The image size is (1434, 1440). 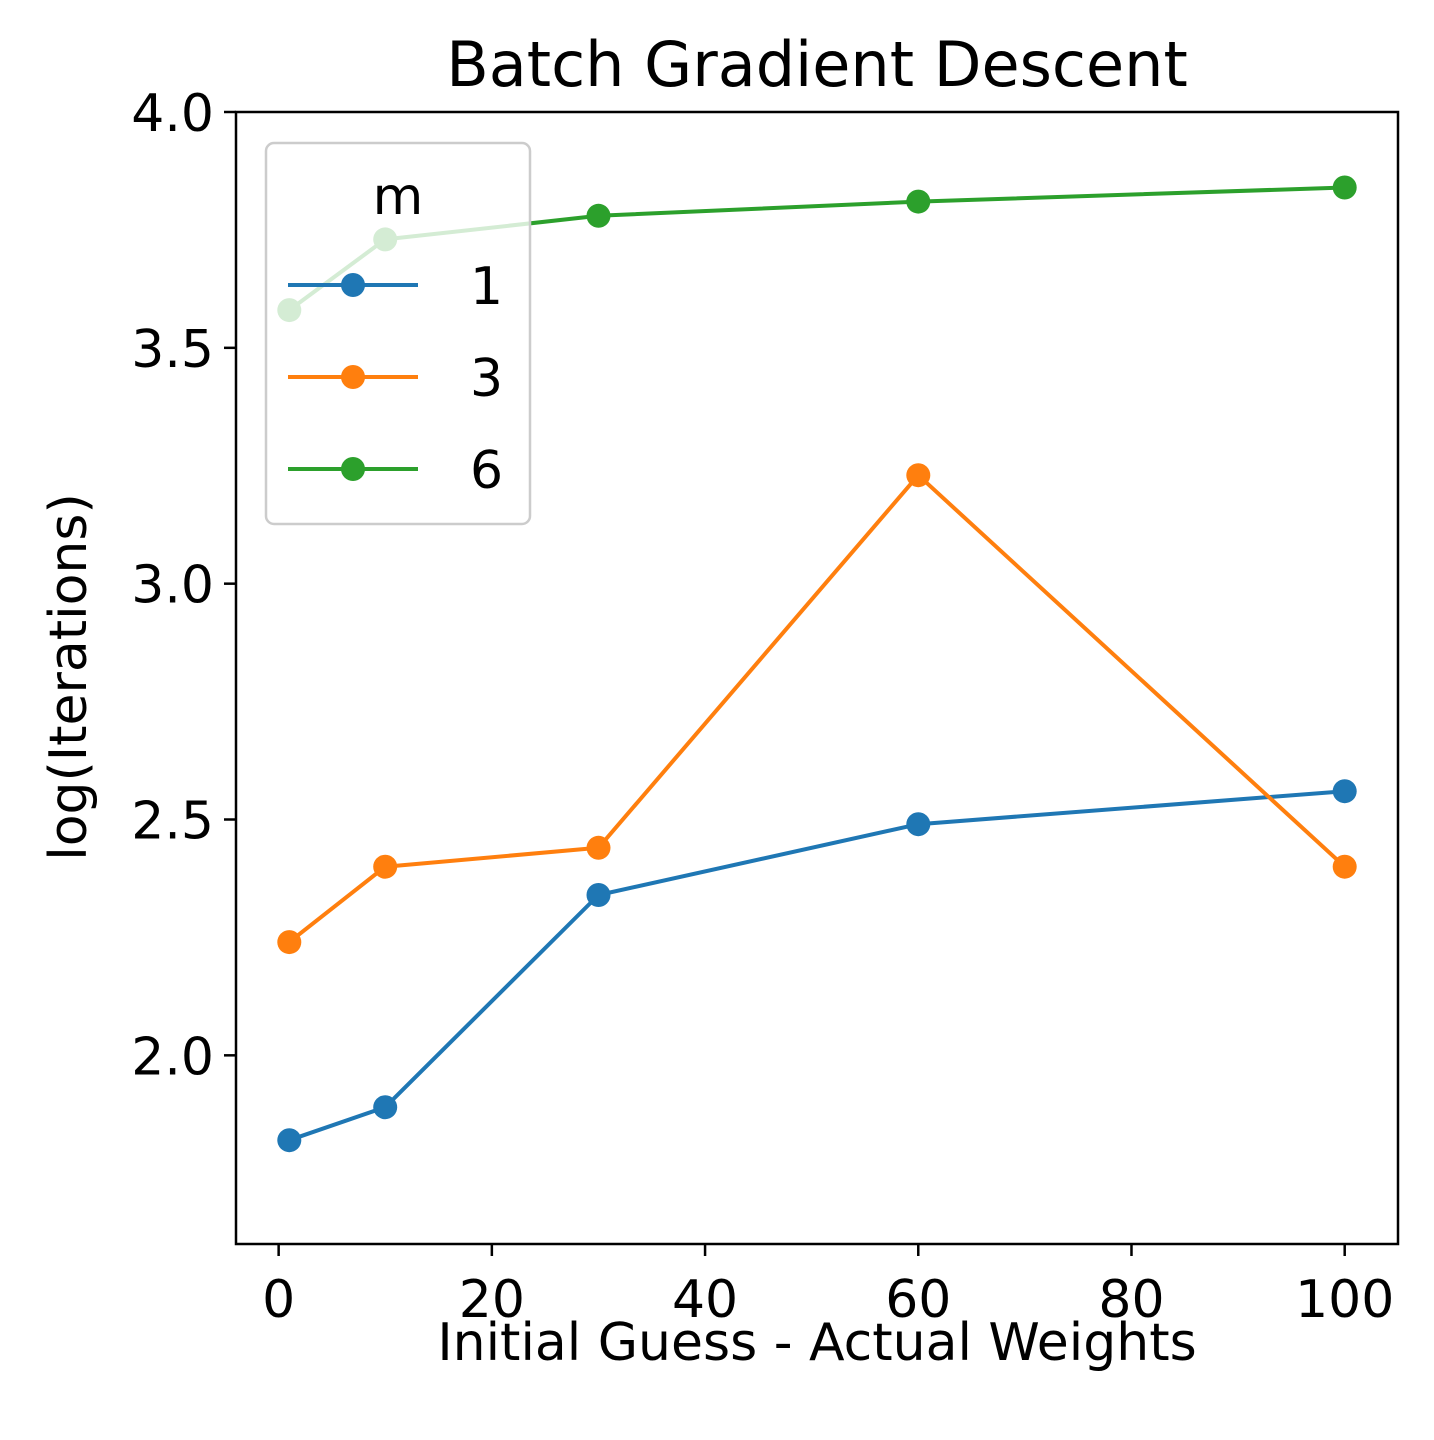 I want to click on y-axis: 2.0 2.5 3.0 3.5 4.0, so click(x=183, y=585).